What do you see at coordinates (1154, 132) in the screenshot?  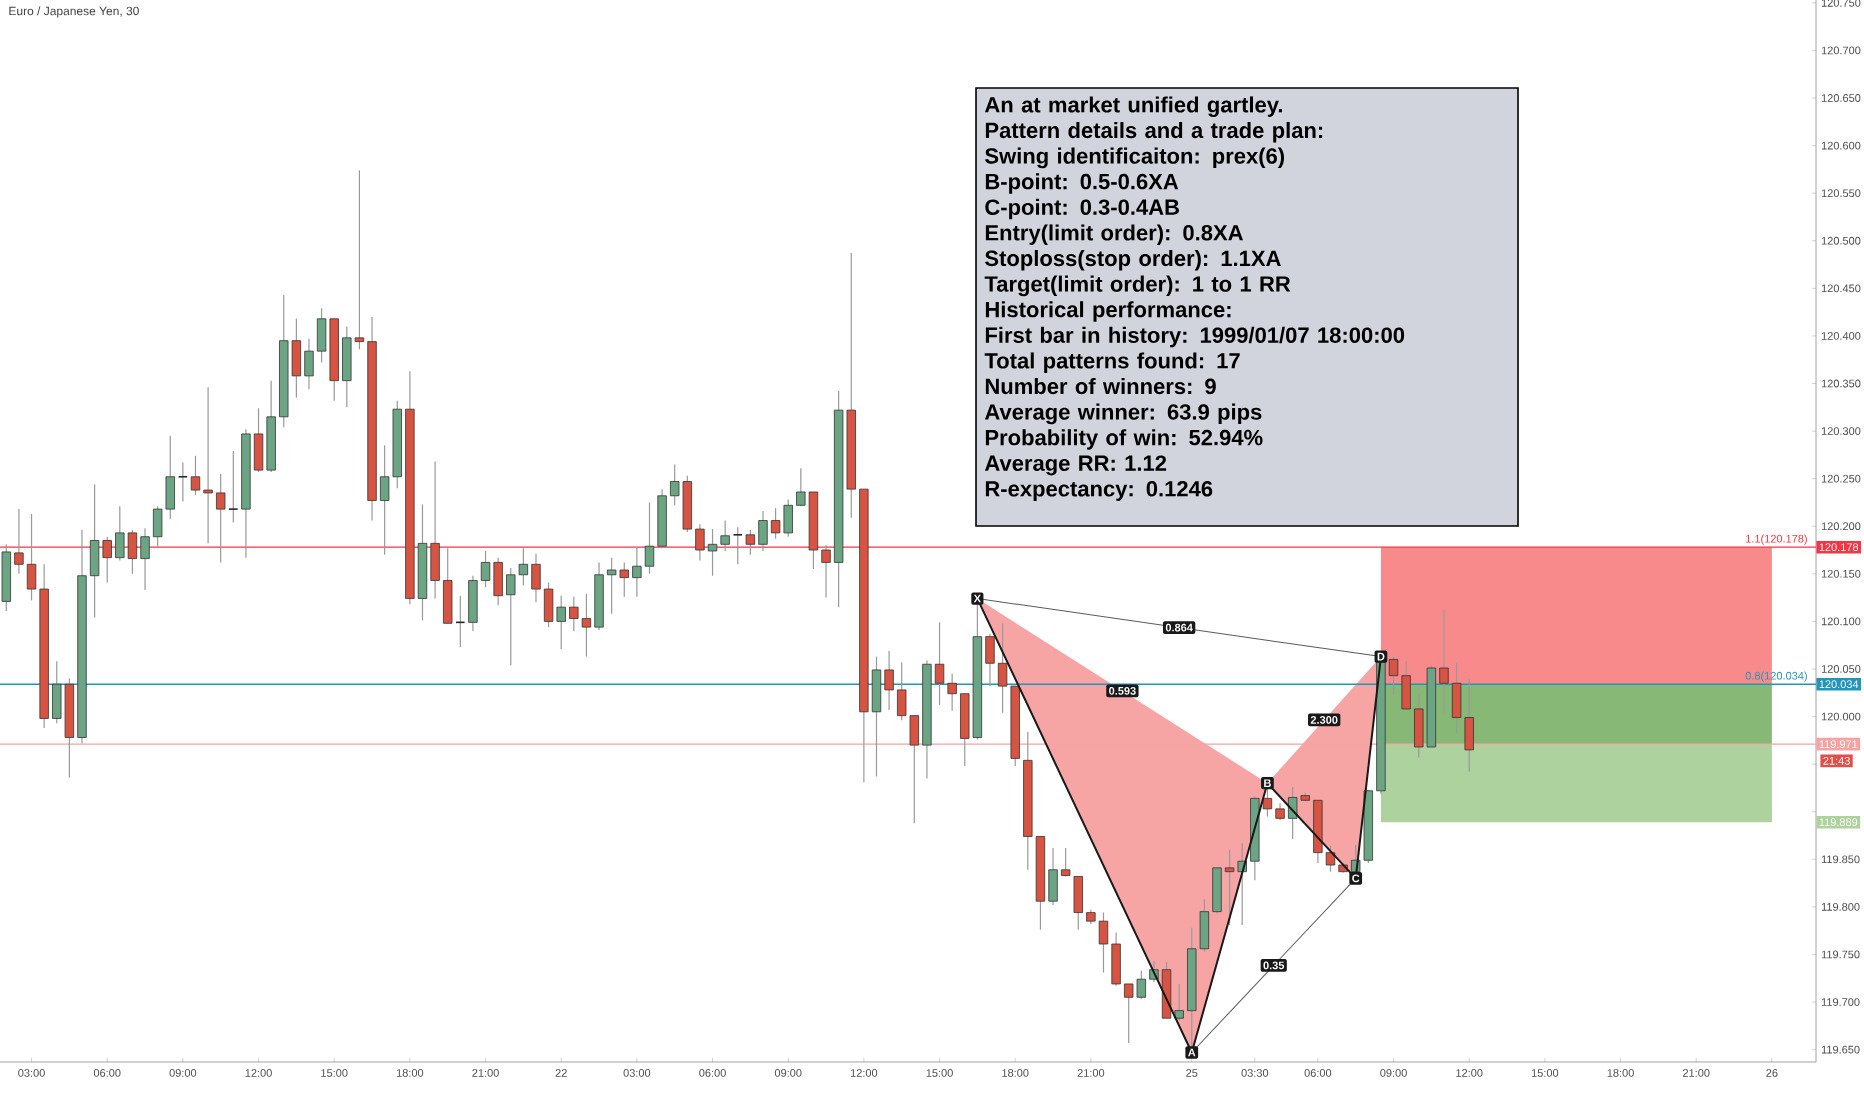 I see `annotation: Pattern details and a trade plan:` at bounding box center [1154, 132].